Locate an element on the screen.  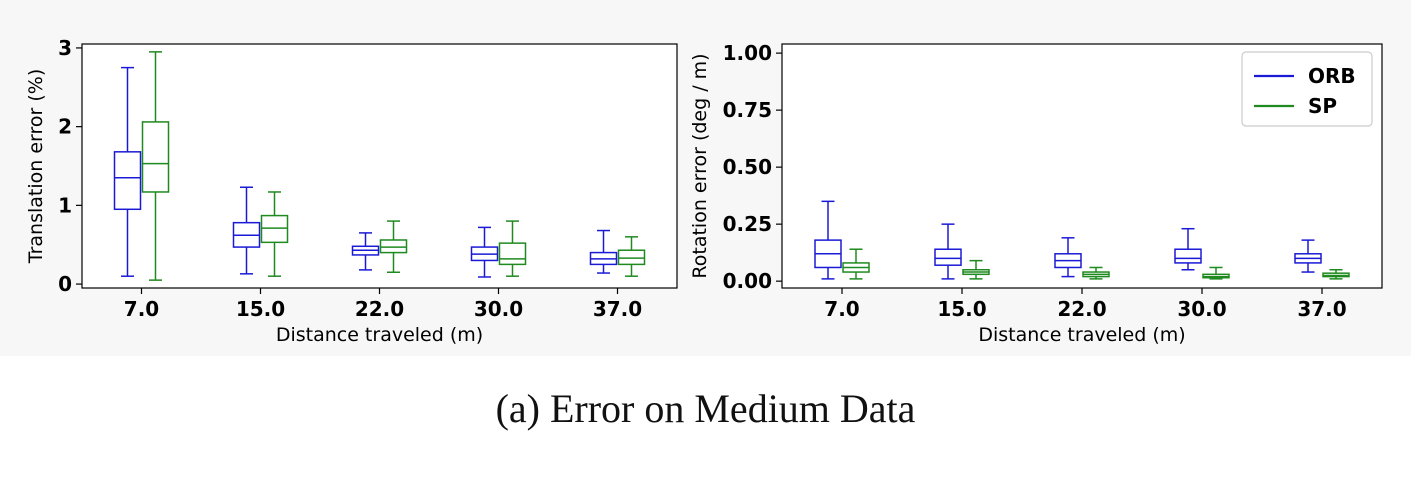
y-tick-label: 0.75 is located at coordinates (747, 110).